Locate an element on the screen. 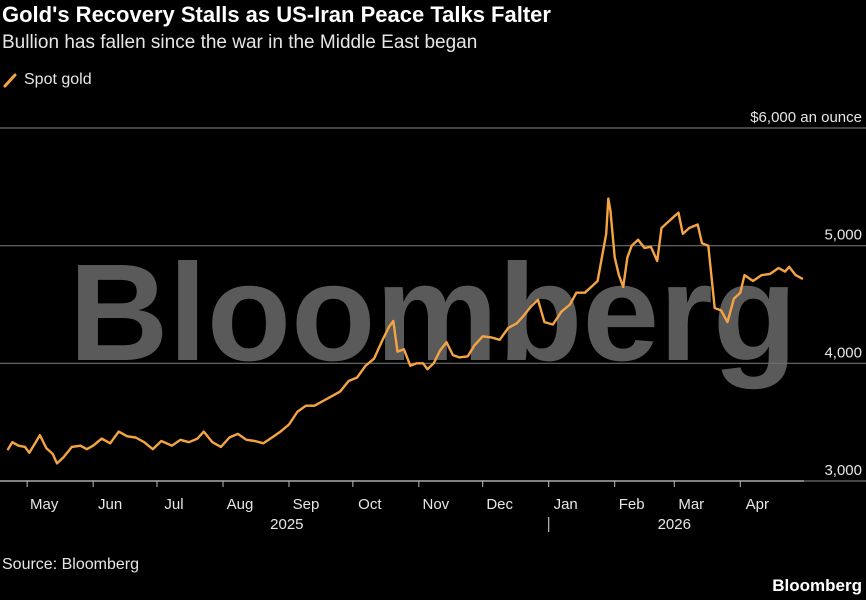  x-tick-label-jun: Jun is located at coordinates (110, 504).